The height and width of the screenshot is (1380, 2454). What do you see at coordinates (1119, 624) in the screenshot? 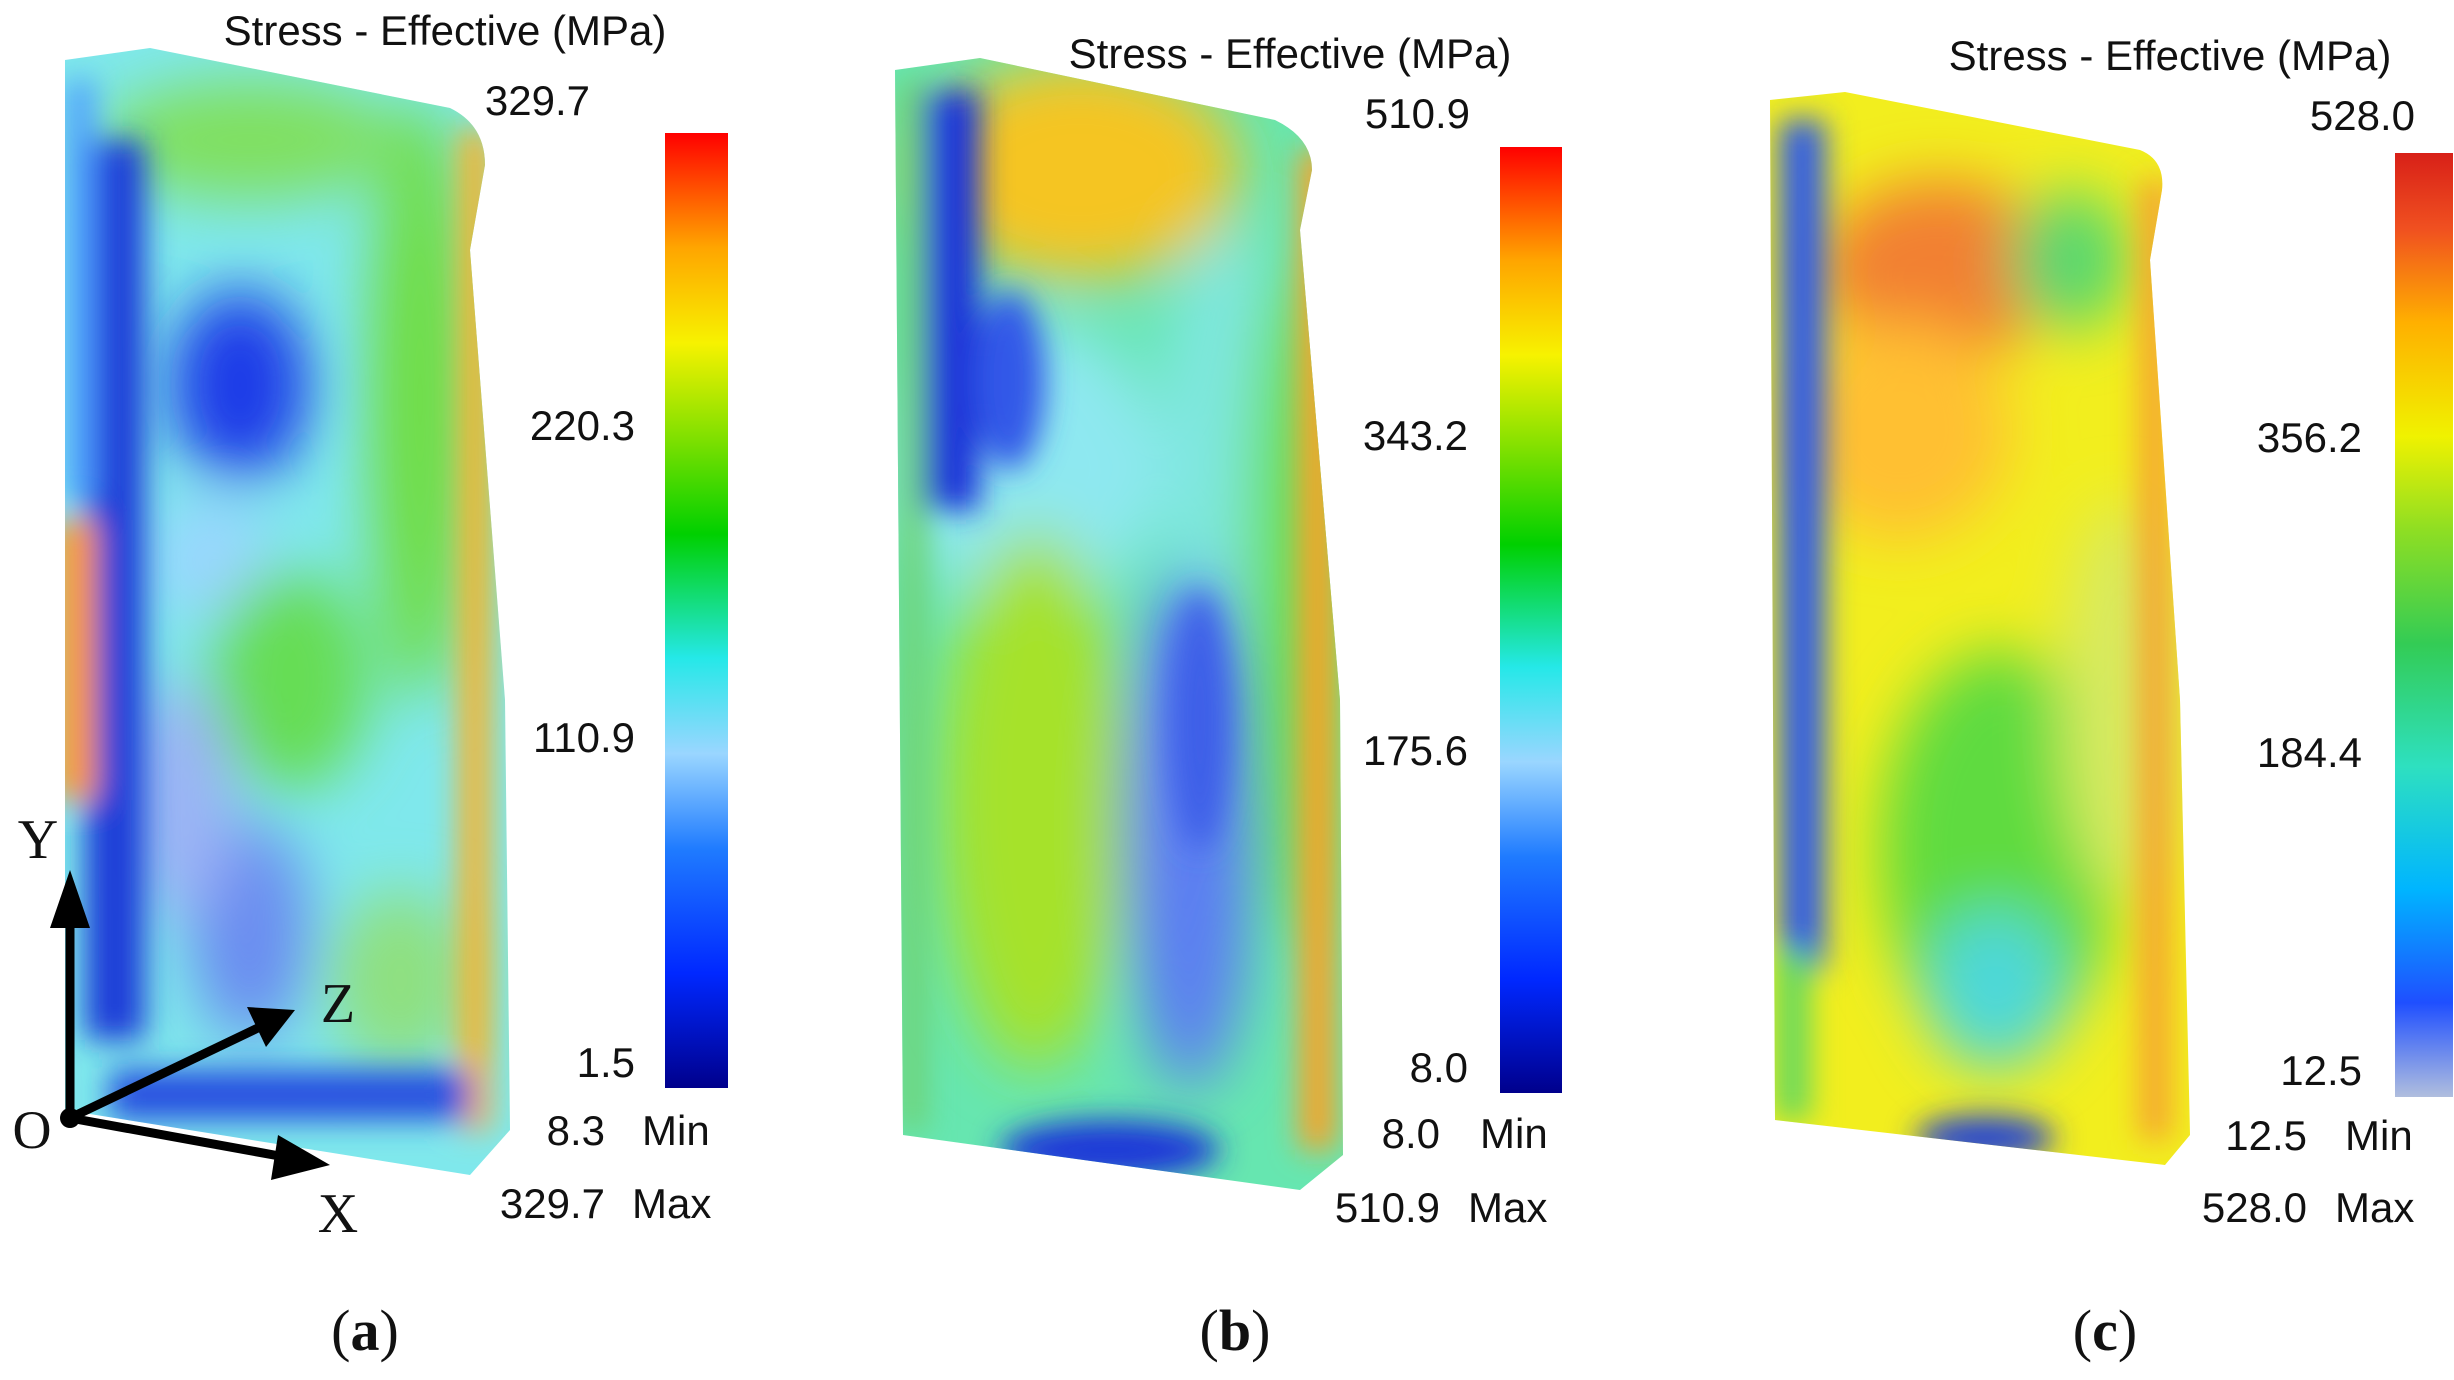
I see `stress-model-b` at bounding box center [1119, 624].